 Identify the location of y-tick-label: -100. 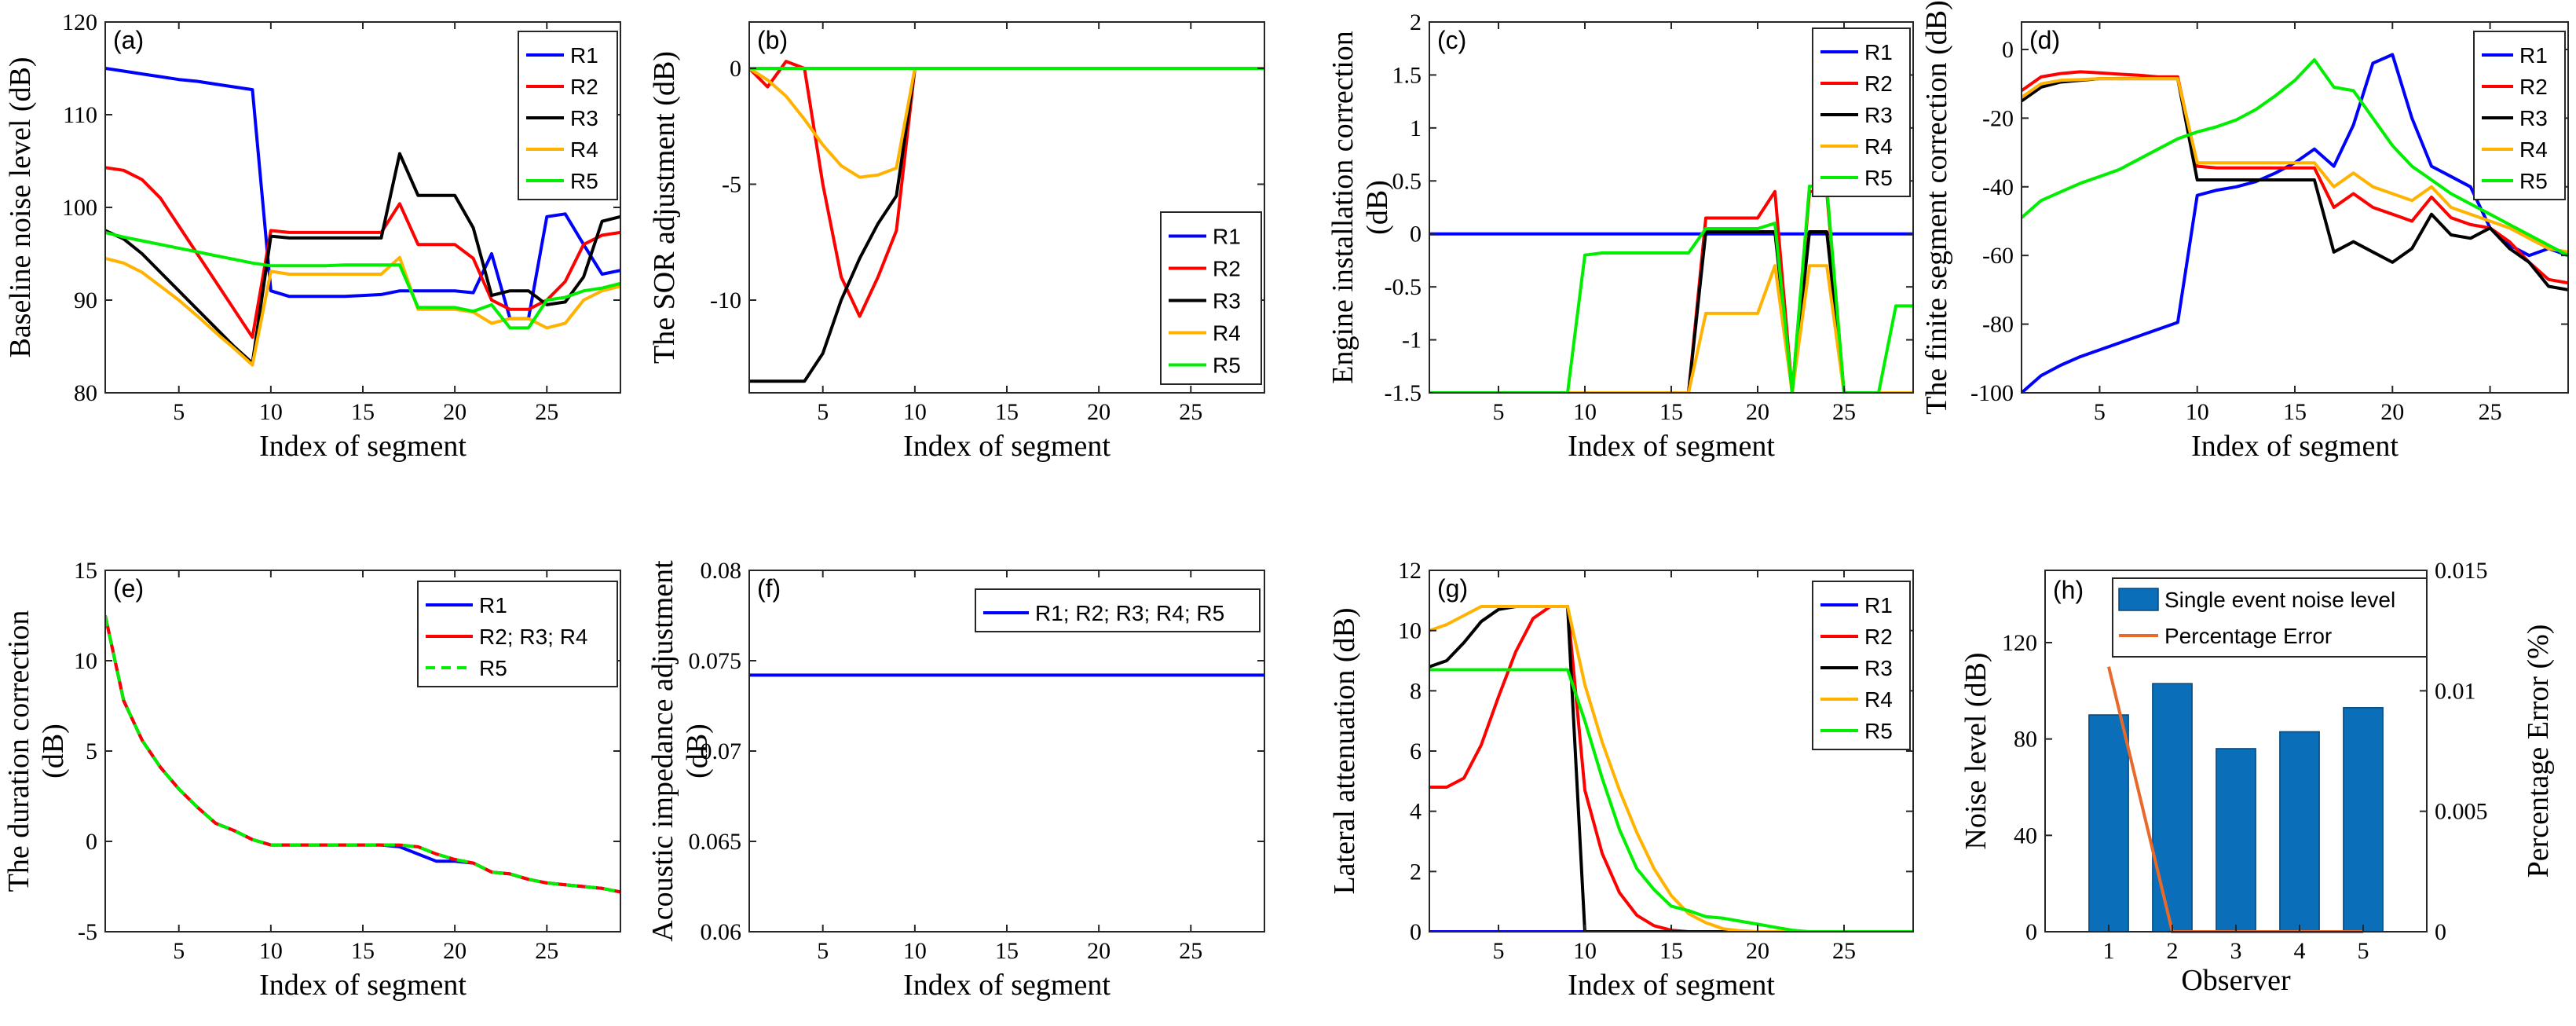
(1992, 393).